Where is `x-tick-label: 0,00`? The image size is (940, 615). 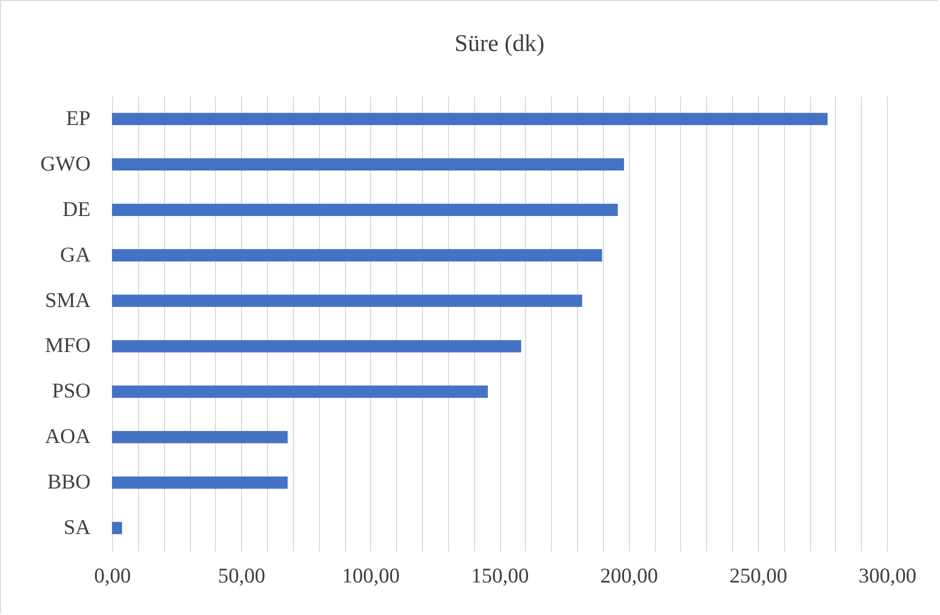 x-tick-label: 0,00 is located at coordinates (112, 576).